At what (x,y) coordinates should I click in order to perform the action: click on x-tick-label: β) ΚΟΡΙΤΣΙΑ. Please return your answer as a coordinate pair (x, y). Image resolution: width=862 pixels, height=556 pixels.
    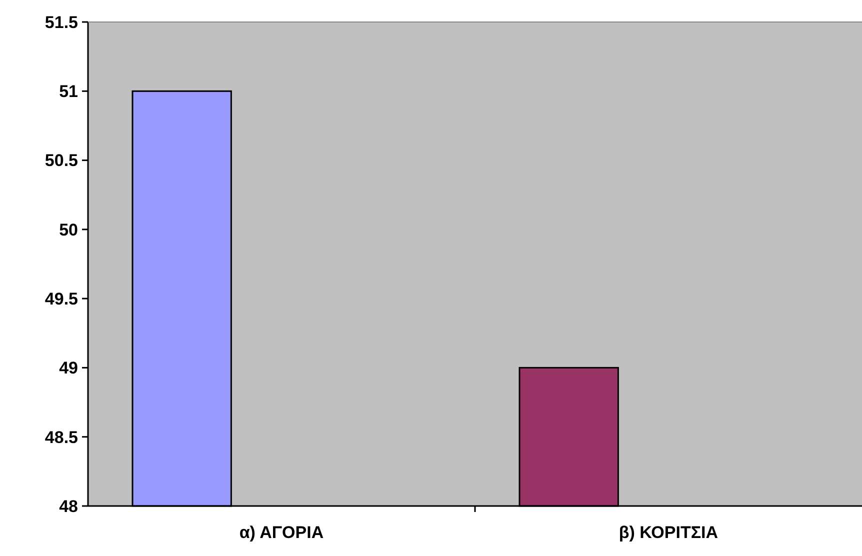
    Looking at the image, I should click on (668, 532).